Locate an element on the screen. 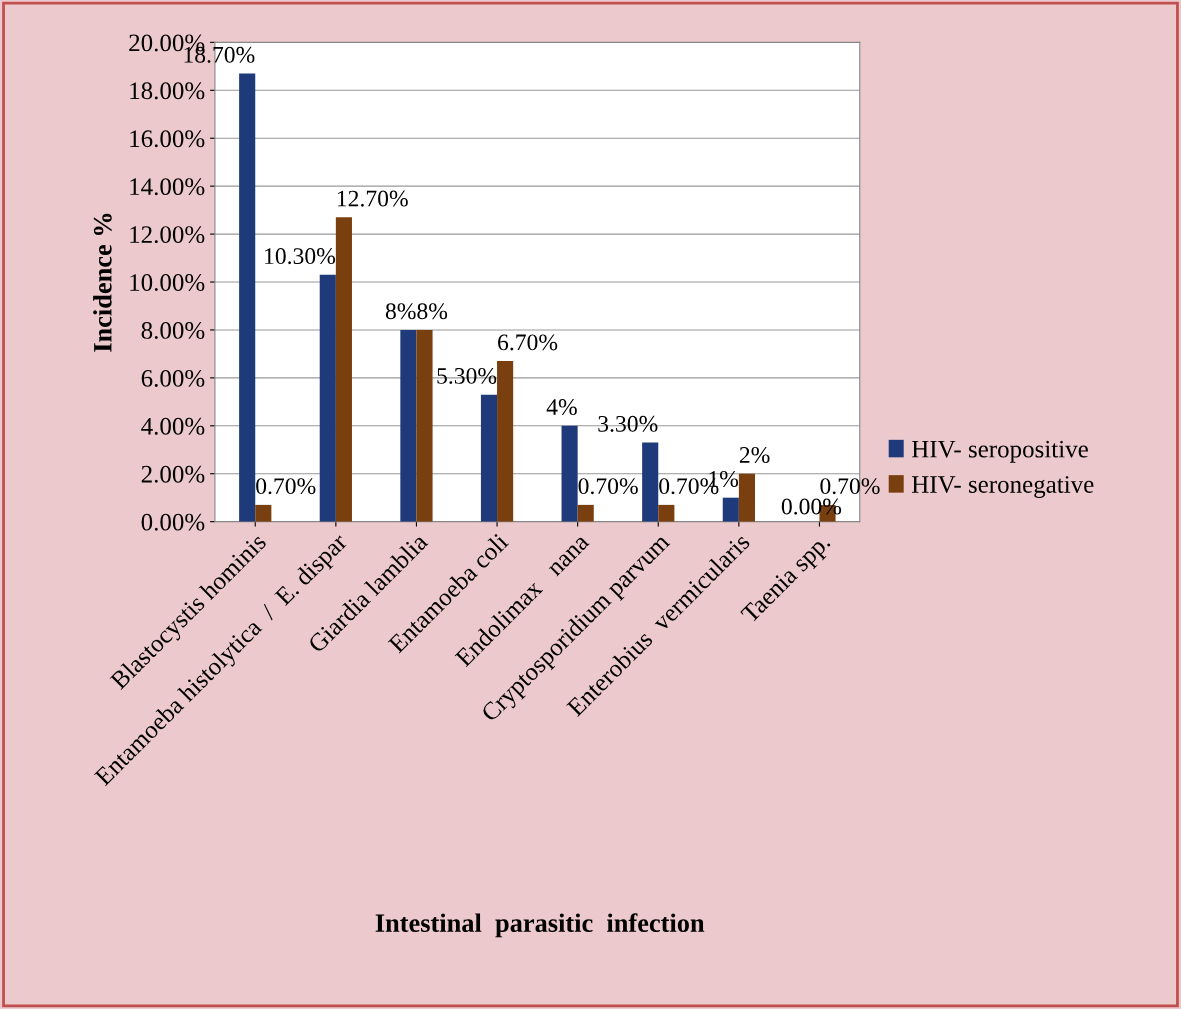 The image size is (1181, 1009). data-label: 5.30% is located at coordinates (467, 375).